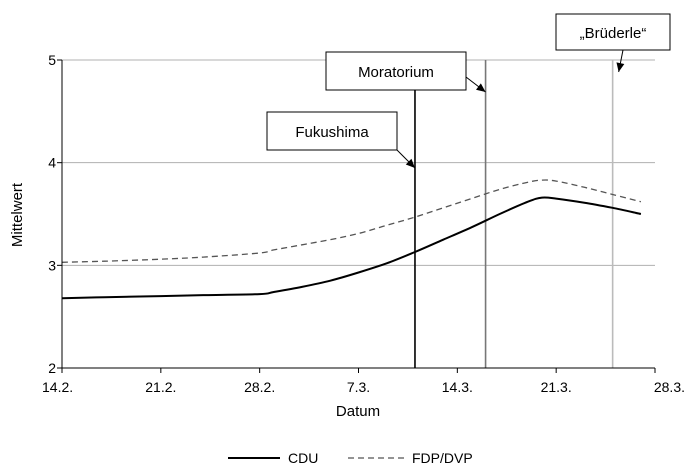  What do you see at coordinates (669, 387) in the screenshot?
I see `x-tick-label: 28.3.` at bounding box center [669, 387].